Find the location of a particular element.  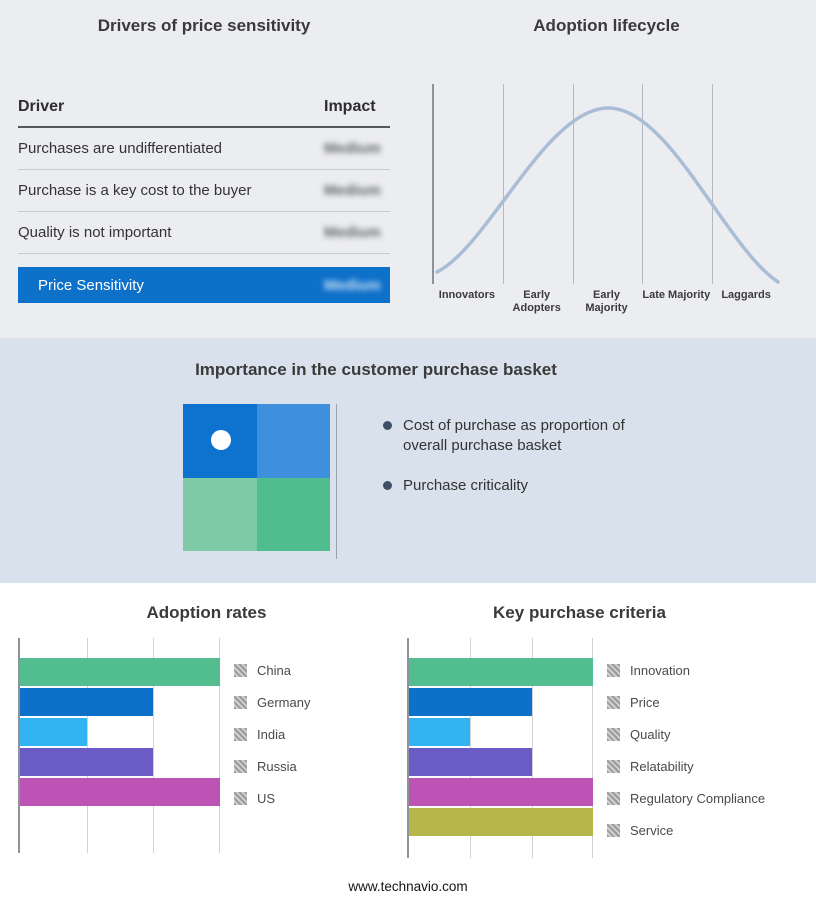

driver-row: Quality is not important Medium is located at coordinates (204, 233).